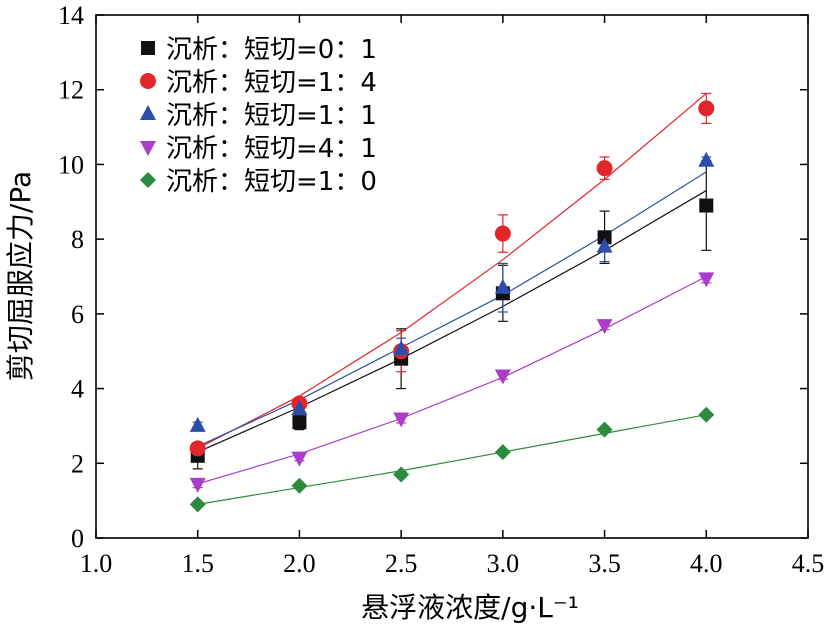 This screenshot has width=827, height=630. What do you see at coordinates (503, 563) in the screenshot?
I see `x-tick-label: 3.0` at bounding box center [503, 563].